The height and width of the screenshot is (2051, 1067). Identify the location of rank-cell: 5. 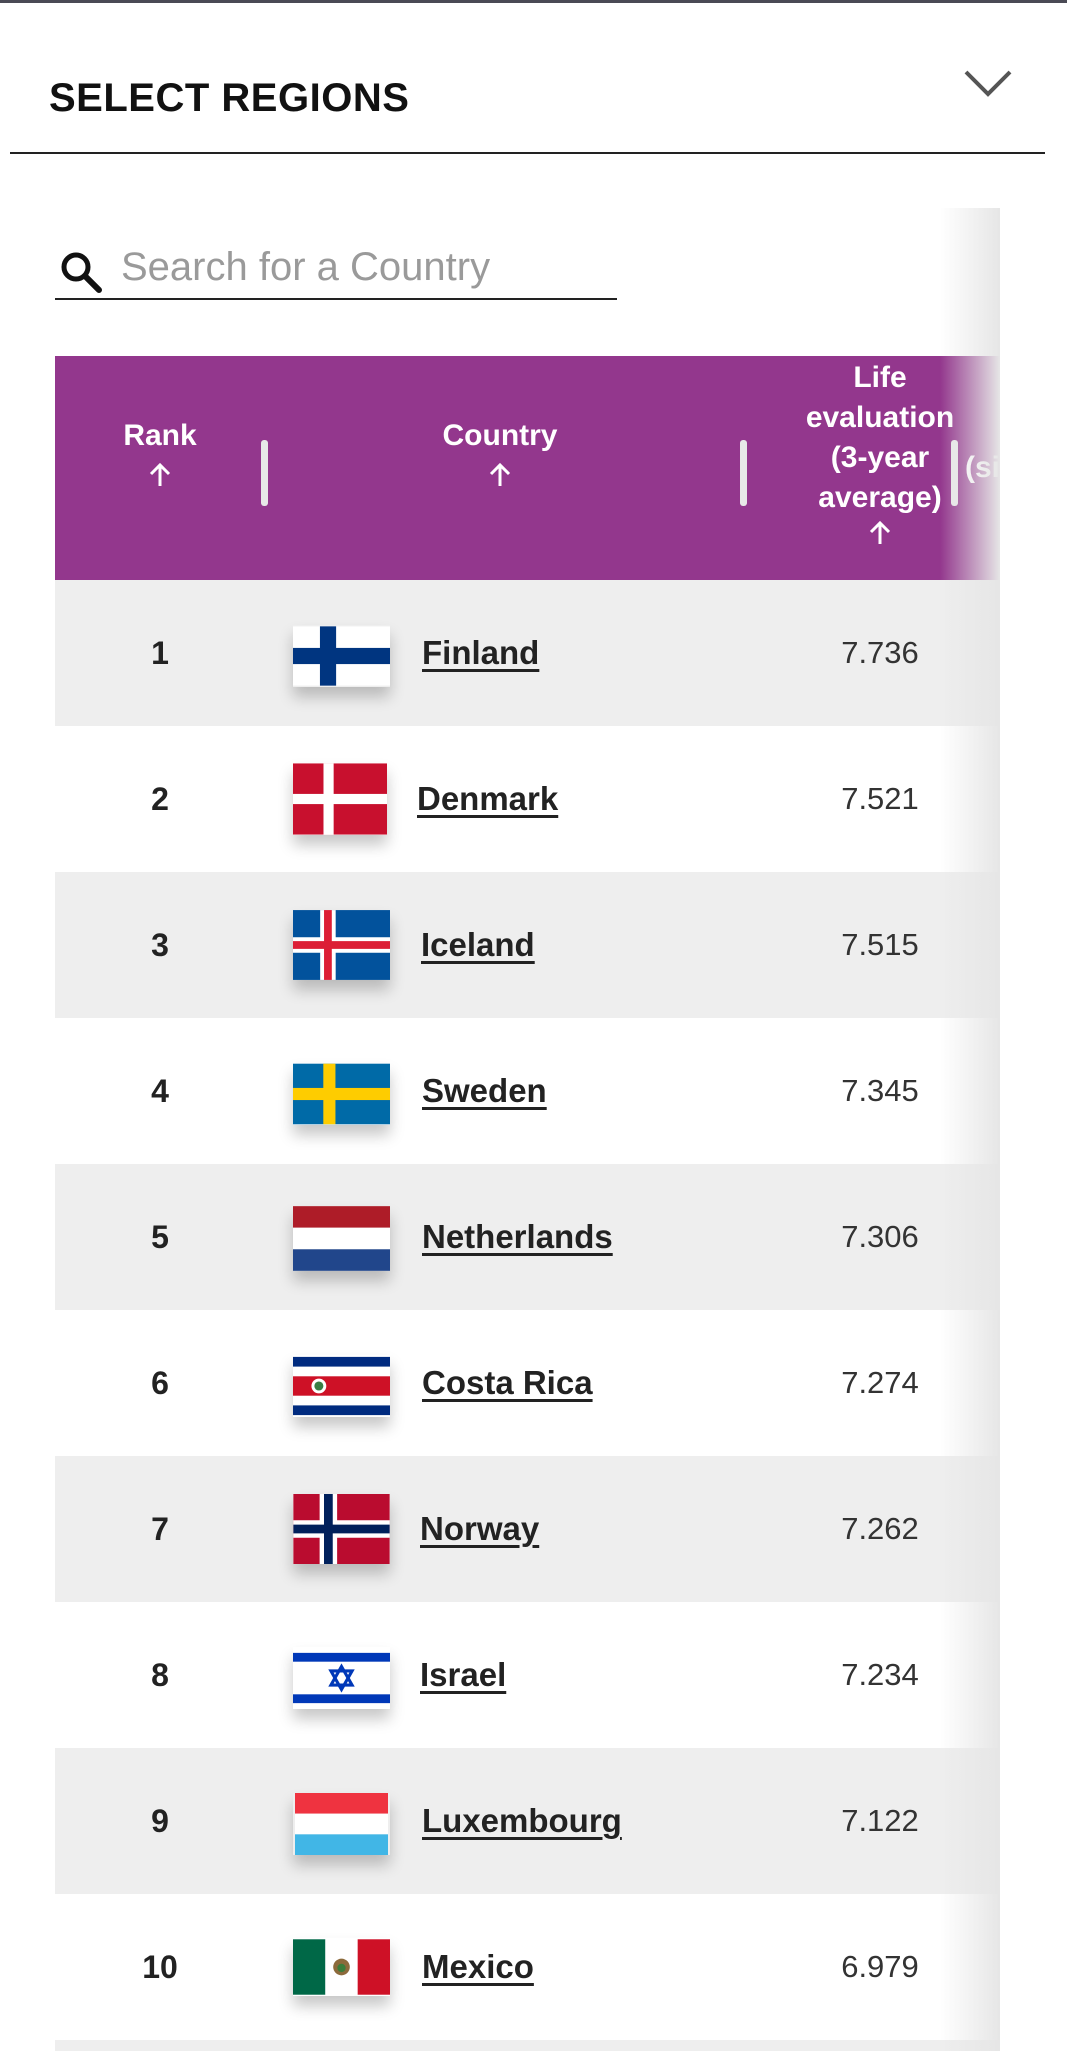
(160, 1237).